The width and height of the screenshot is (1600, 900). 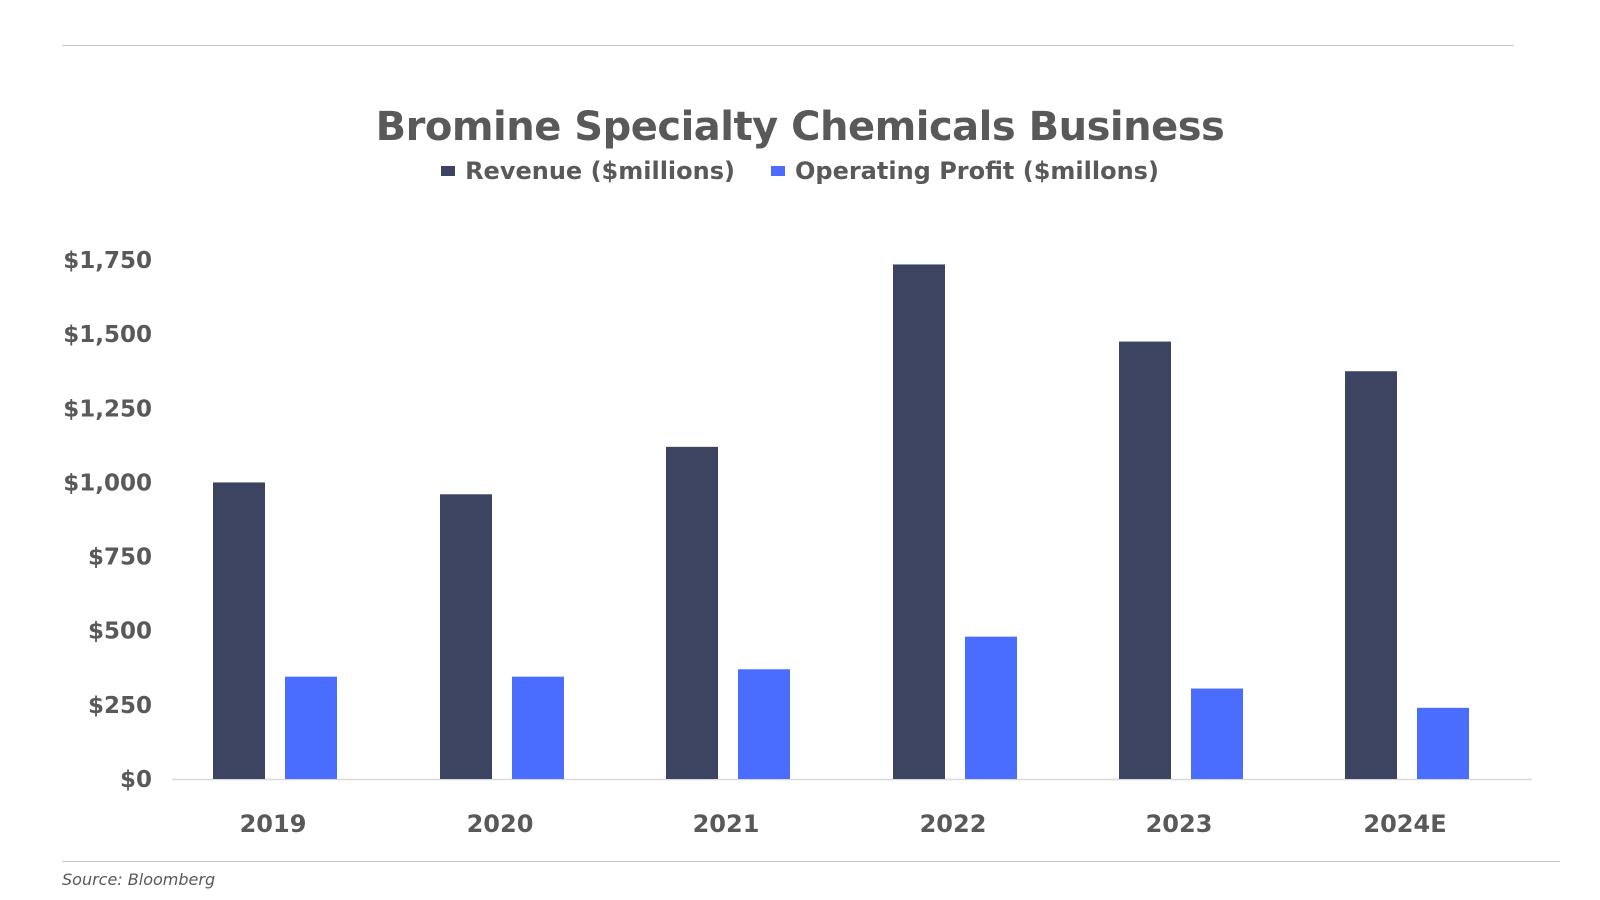 What do you see at coordinates (448, 171) in the screenshot?
I see `legend-swatch-revenue` at bounding box center [448, 171].